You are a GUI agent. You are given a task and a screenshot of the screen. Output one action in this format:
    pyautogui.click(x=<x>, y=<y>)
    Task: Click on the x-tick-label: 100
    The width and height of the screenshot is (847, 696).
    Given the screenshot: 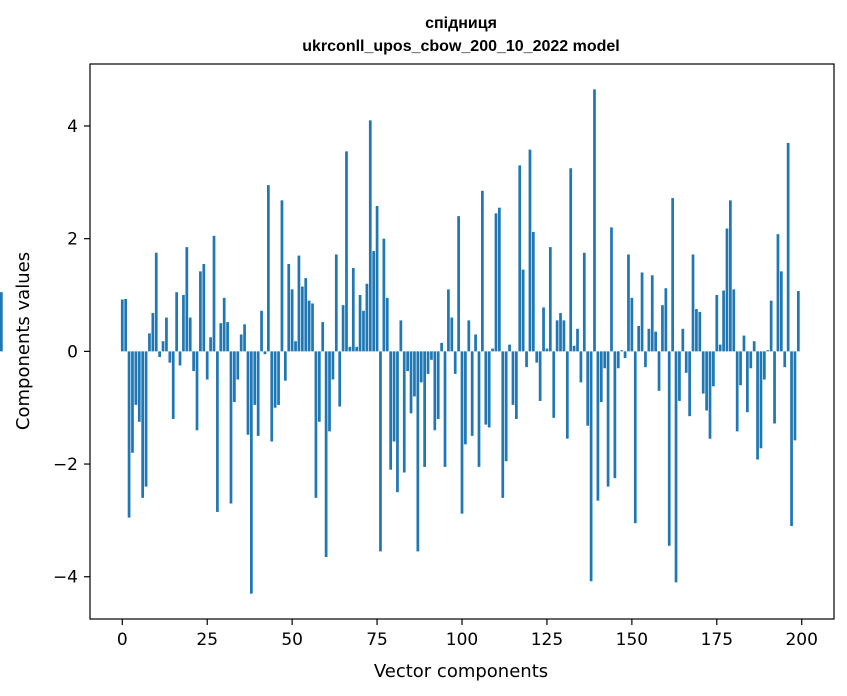 What is the action you would take?
    pyautogui.click(x=462, y=640)
    